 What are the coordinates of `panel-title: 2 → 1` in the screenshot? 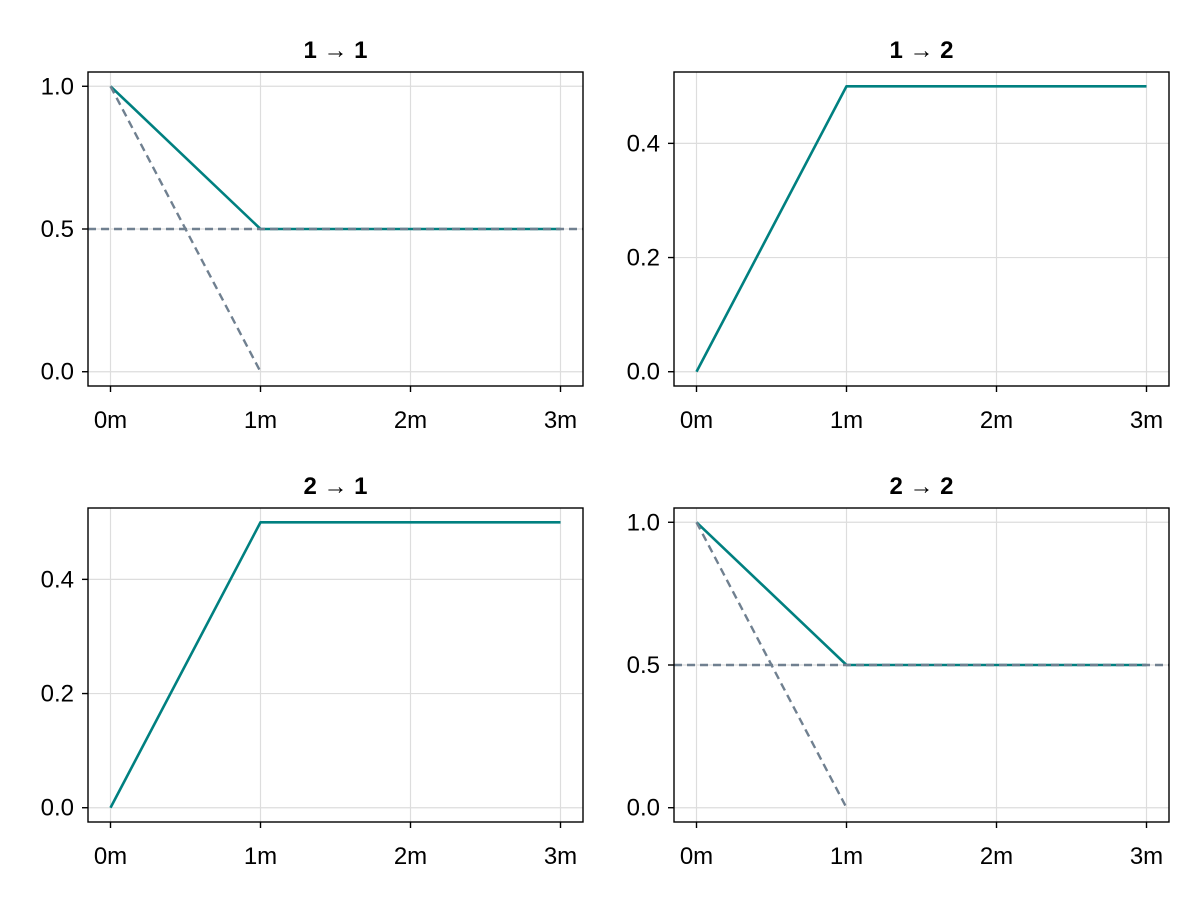 It's located at (335, 486).